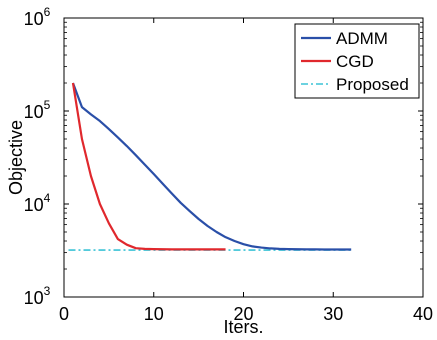 The height and width of the screenshot is (340, 437). I want to click on legend-label-proposed: Proposed, so click(372, 84).